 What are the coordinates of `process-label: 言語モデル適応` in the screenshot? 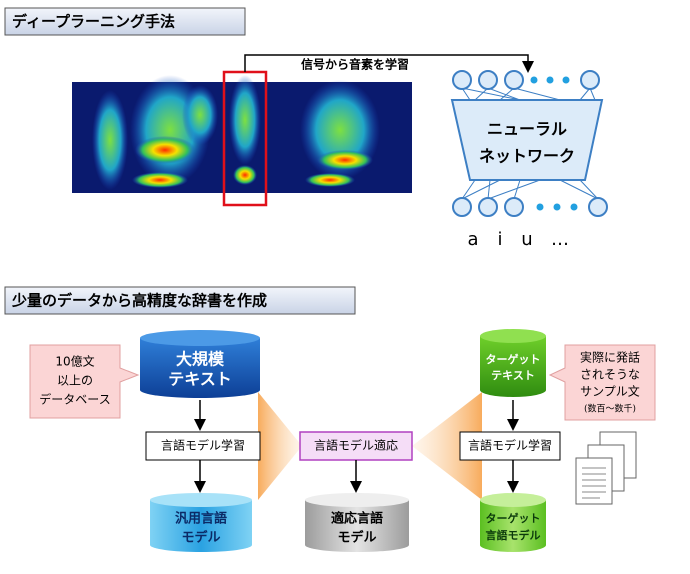 It's located at (356, 445).